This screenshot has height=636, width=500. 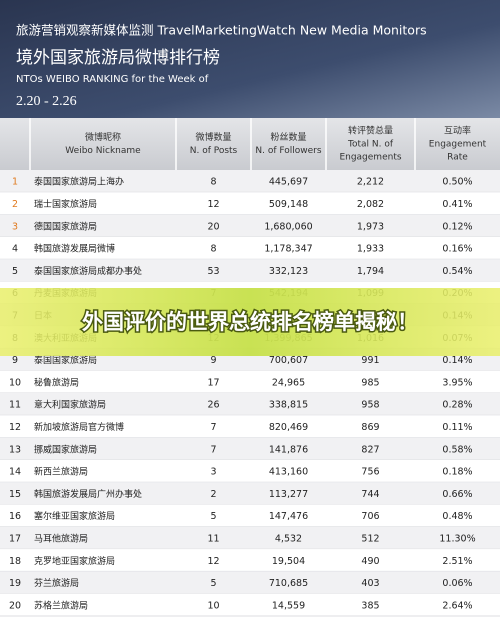 What do you see at coordinates (213, 605) in the screenshot?
I see `cell: 10` at bounding box center [213, 605].